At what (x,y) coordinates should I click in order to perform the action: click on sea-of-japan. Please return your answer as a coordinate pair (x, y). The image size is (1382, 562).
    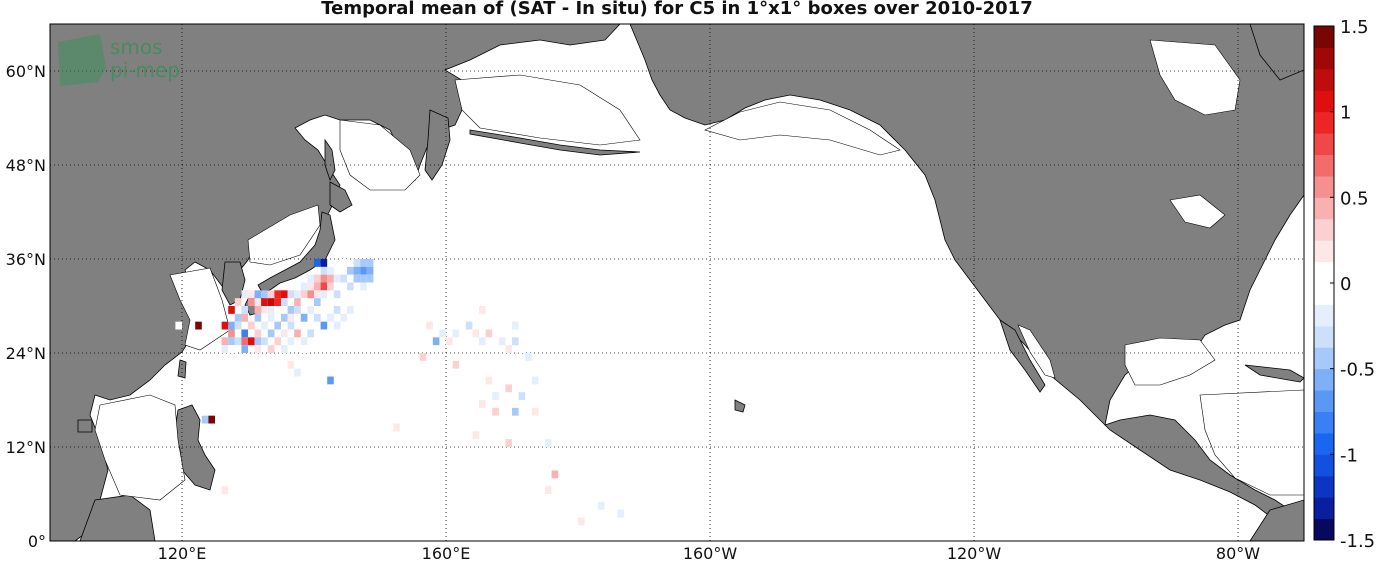
    Looking at the image, I should click on (284, 235).